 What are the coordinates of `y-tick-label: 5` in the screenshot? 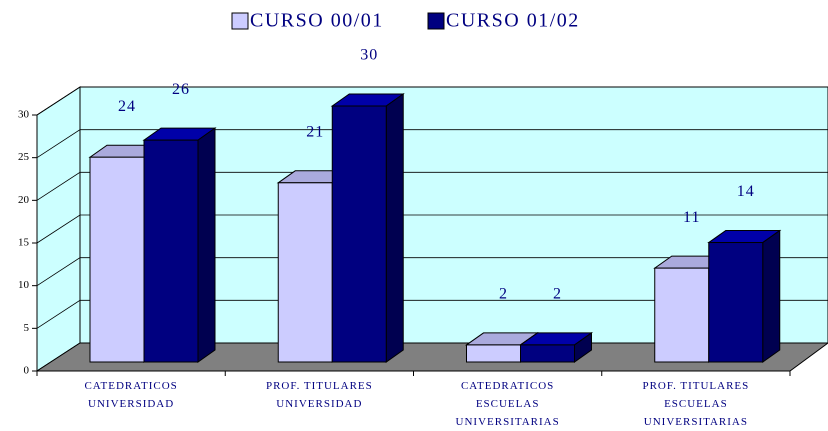 It's located at (27, 328).